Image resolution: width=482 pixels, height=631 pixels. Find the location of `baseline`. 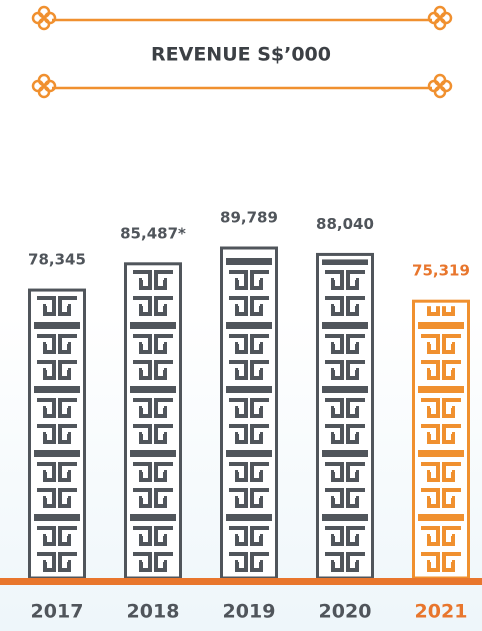

baseline is located at coordinates (241, 581).